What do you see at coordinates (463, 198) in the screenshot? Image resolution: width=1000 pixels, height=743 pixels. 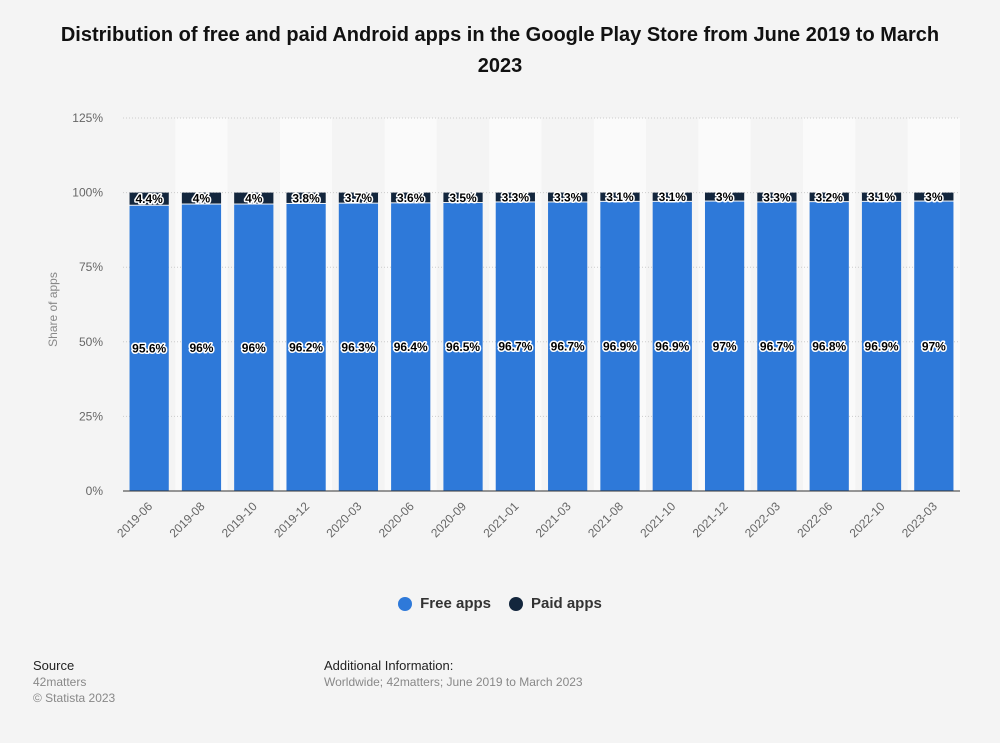 I see `data-label-paid: 3.5%` at bounding box center [463, 198].